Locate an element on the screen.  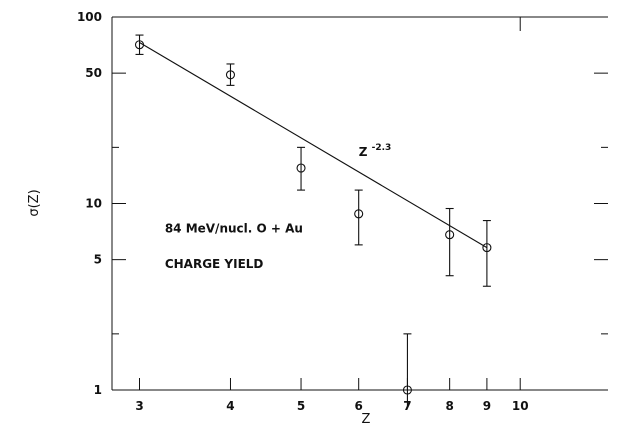
y-tick-labels: 1 5 10 50 100 is located at coordinates (89, 203).